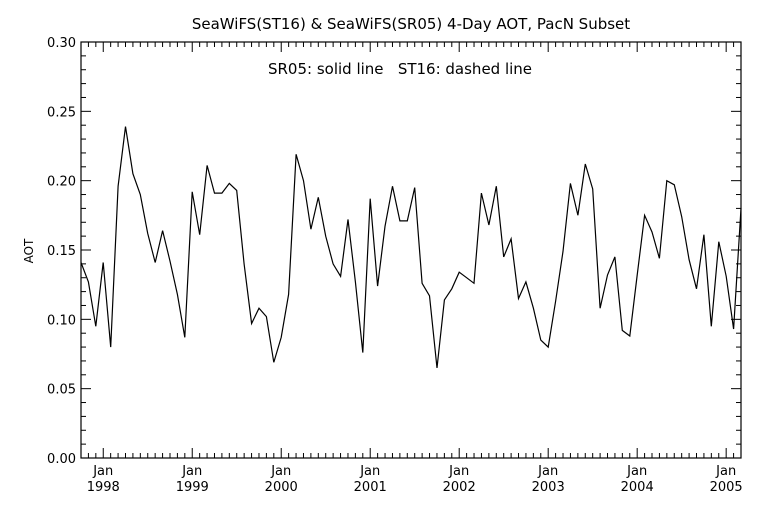  What do you see at coordinates (61, 43) in the screenshot?
I see `y-tick-label: 0.30` at bounding box center [61, 43].